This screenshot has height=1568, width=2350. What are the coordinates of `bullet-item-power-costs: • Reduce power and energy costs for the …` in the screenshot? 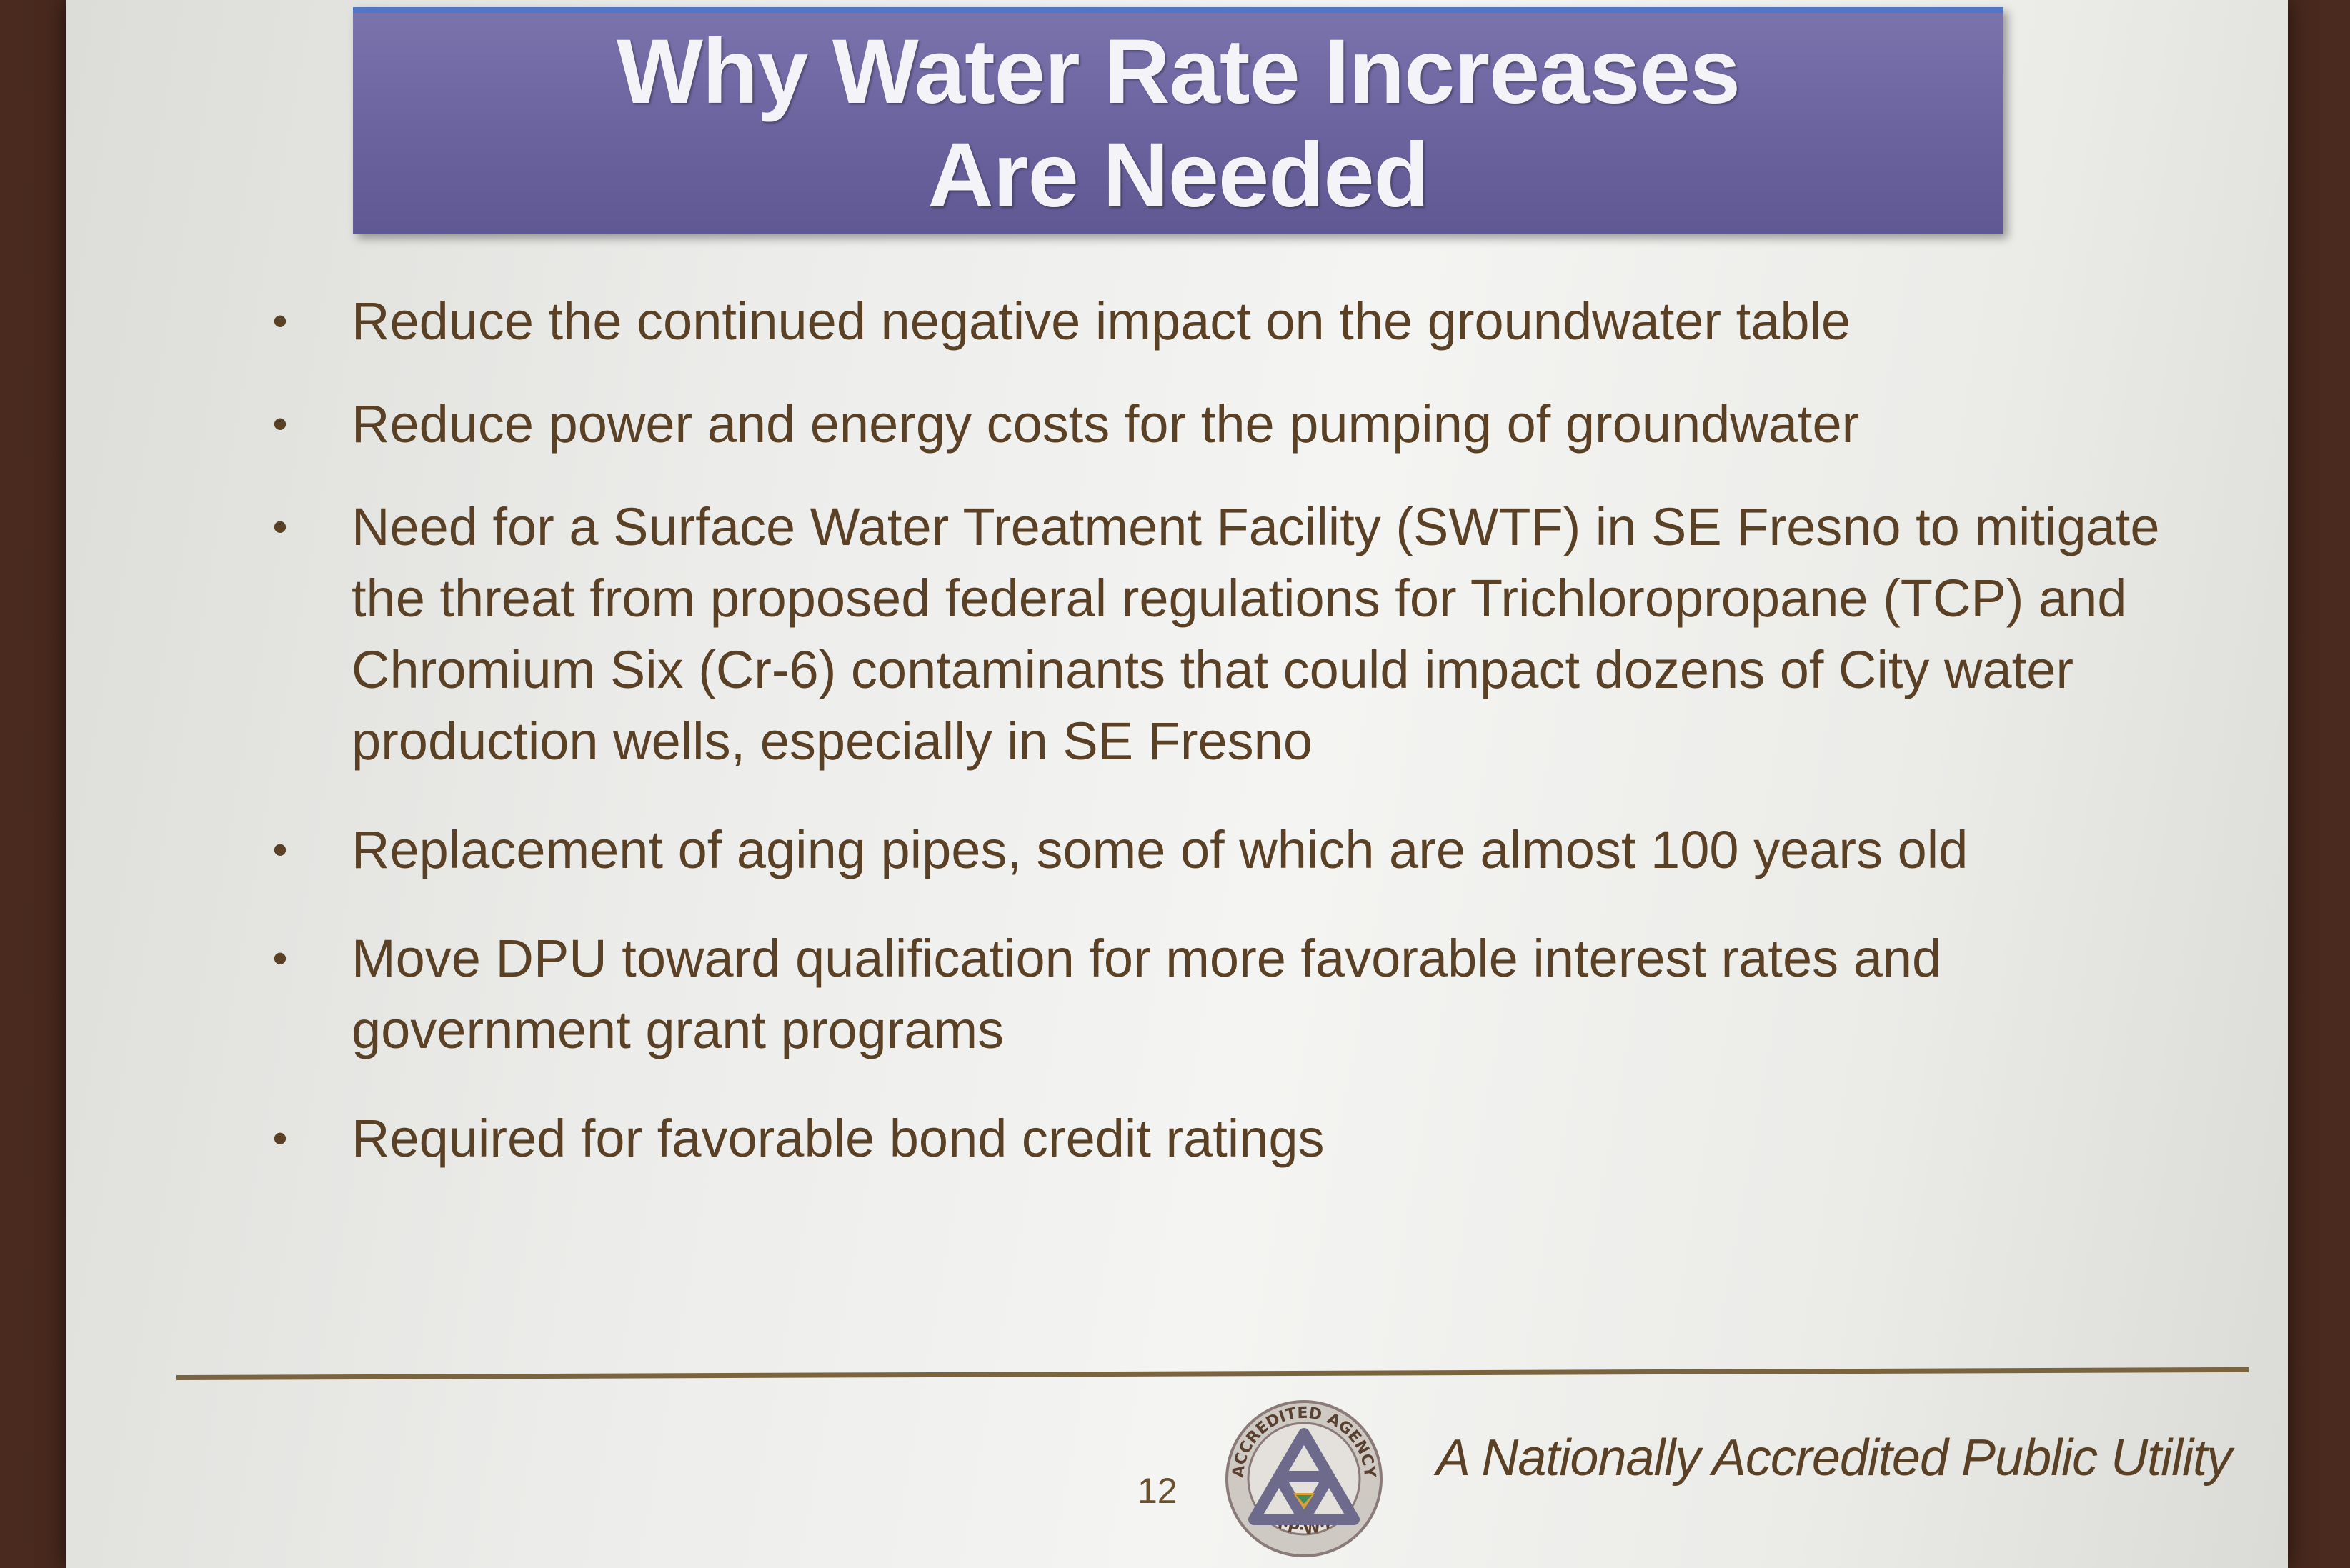 It's located at (1241, 425).